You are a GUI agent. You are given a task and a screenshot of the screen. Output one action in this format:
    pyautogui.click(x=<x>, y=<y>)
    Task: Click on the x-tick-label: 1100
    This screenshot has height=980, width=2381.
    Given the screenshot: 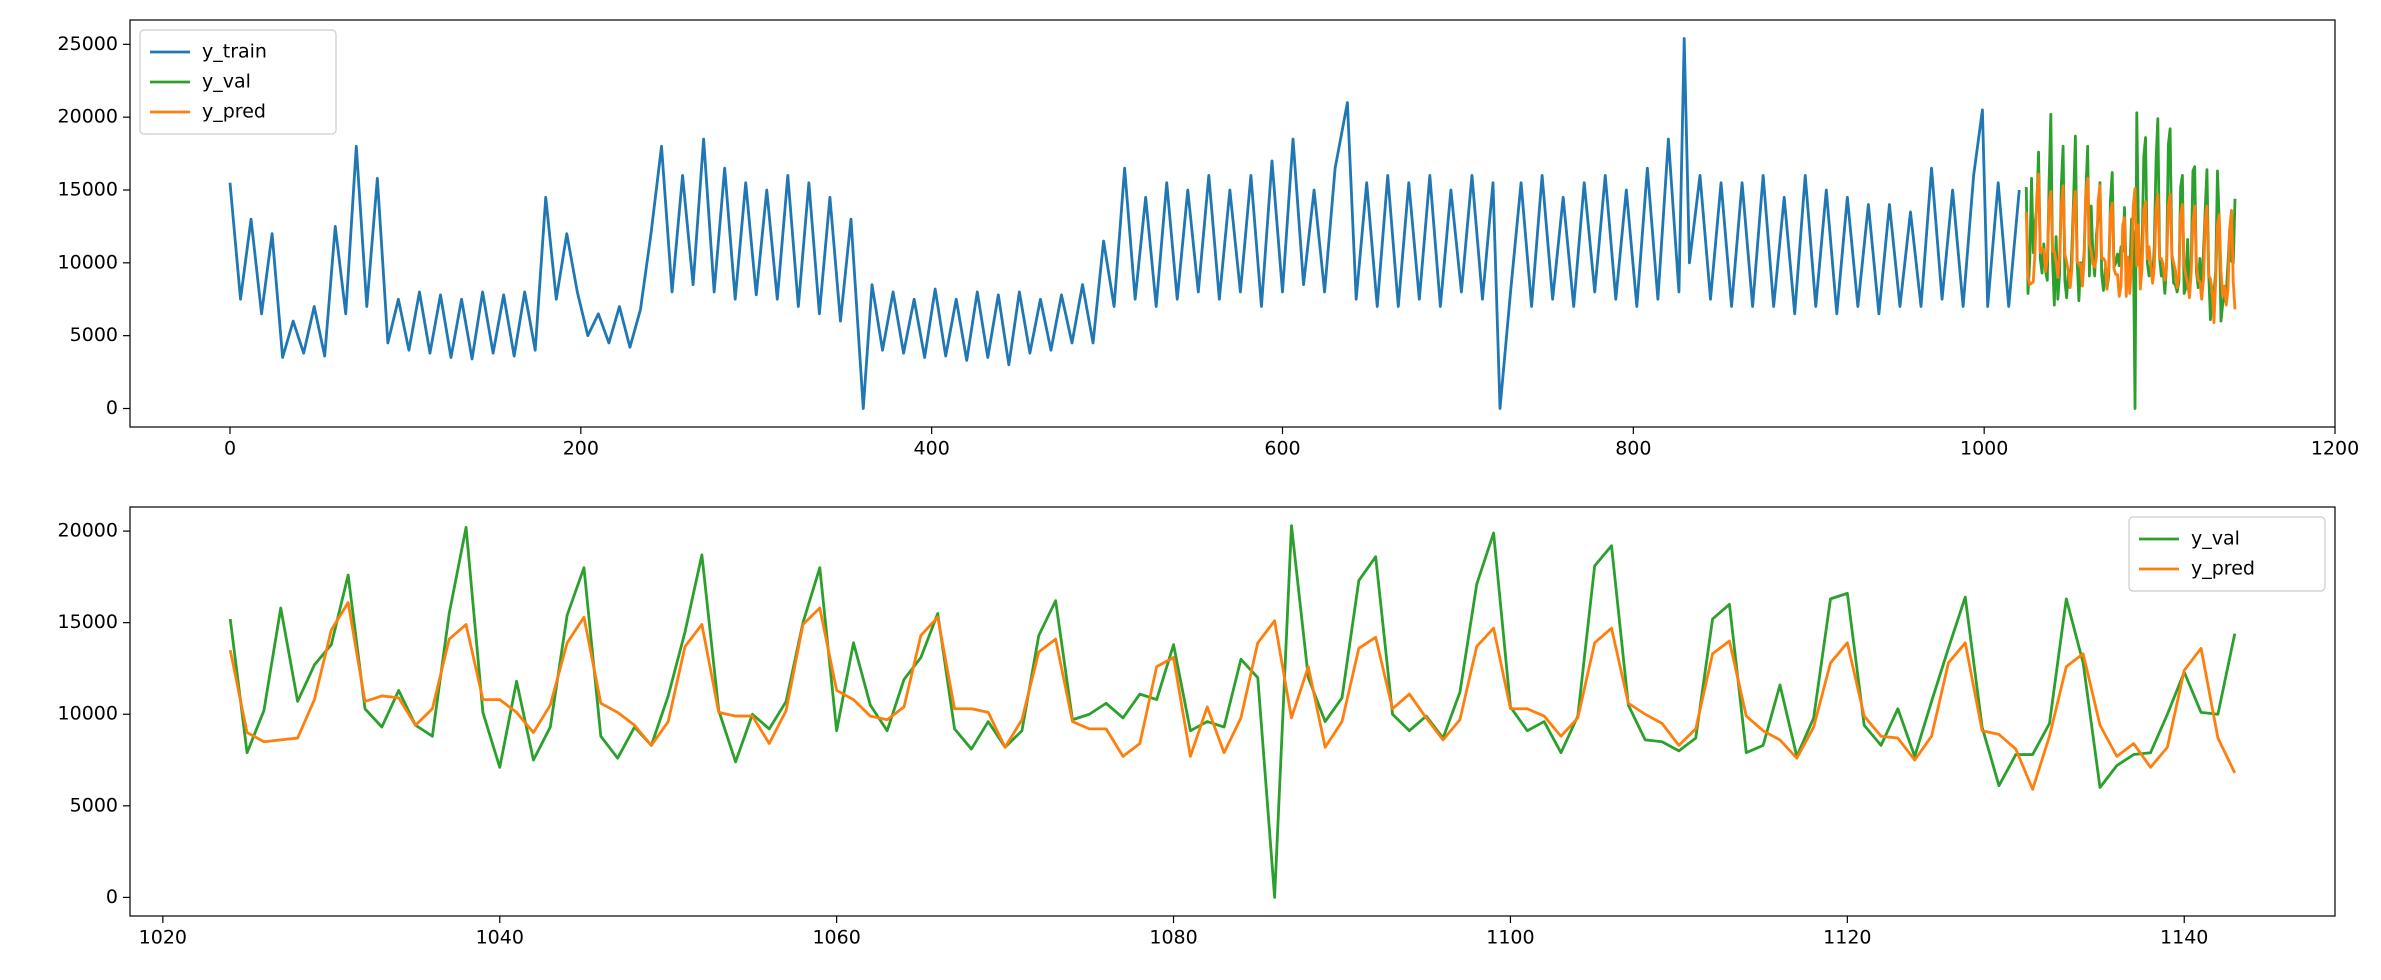 What is the action you would take?
    pyautogui.click(x=1510, y=938)
    